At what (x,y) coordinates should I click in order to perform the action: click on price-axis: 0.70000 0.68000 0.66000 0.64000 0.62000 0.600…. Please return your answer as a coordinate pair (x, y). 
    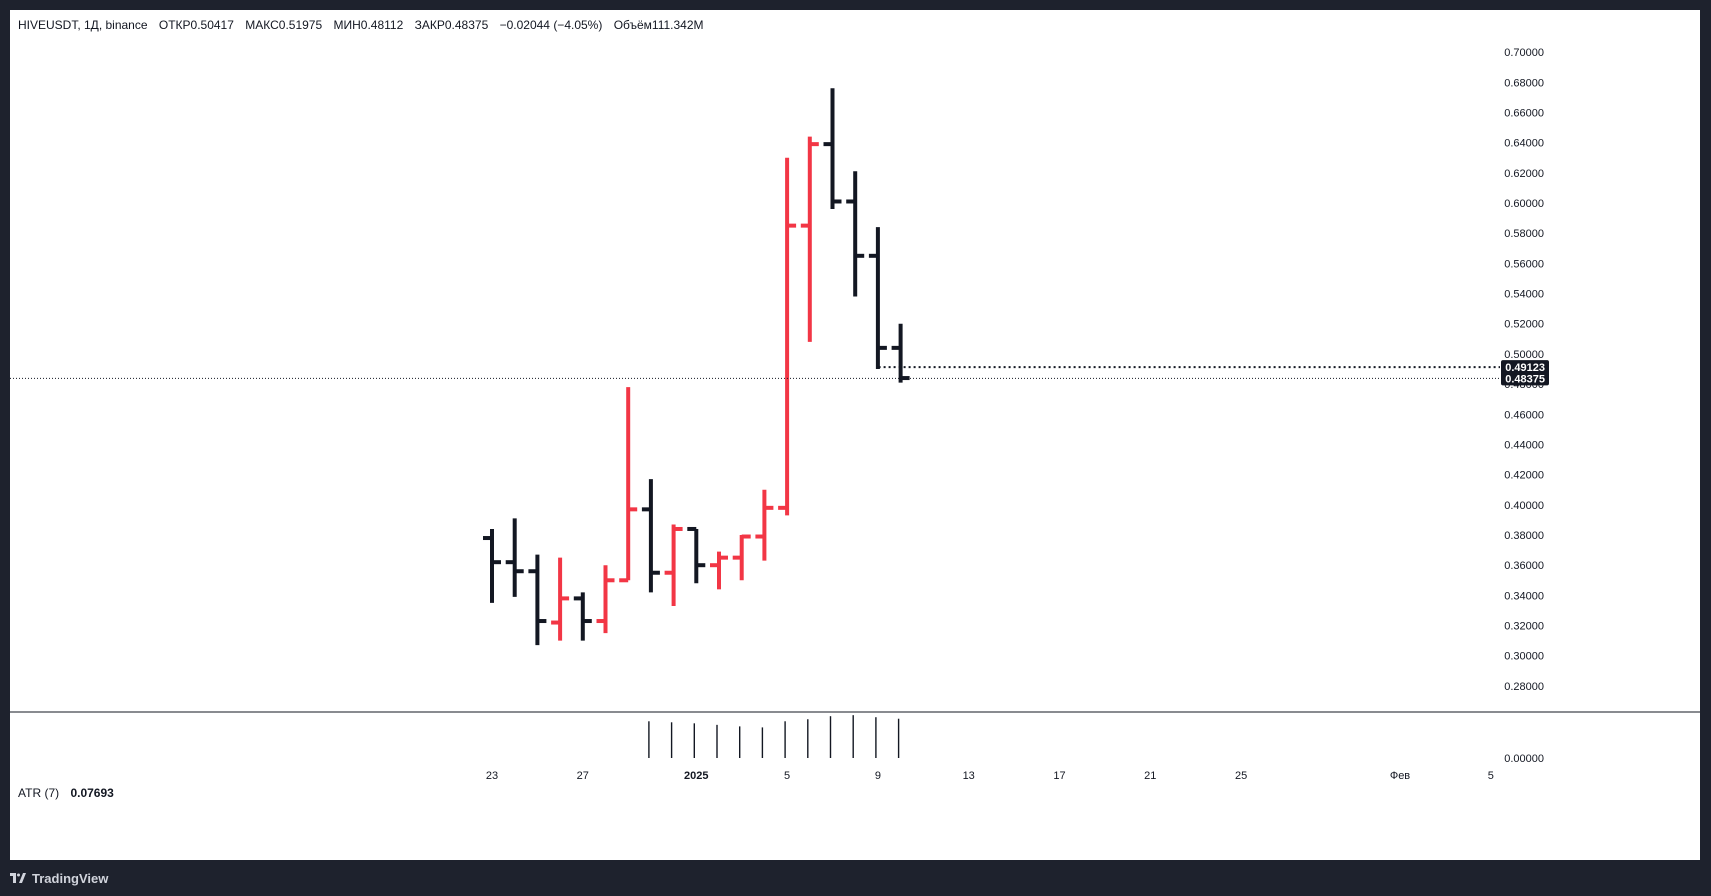
    Looking at the image, I should click on (1524, 370).